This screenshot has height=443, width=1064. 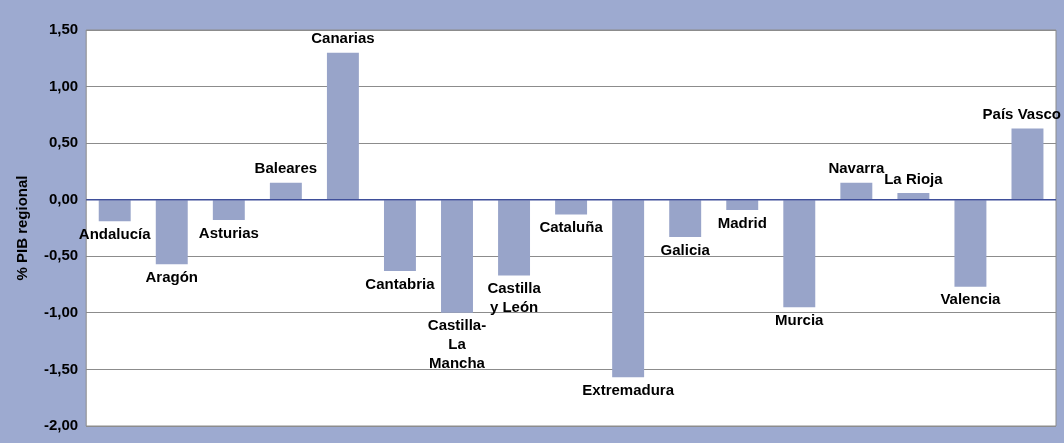 I want to click on x-tick-label: Asturias, so click(x=228, y=232).